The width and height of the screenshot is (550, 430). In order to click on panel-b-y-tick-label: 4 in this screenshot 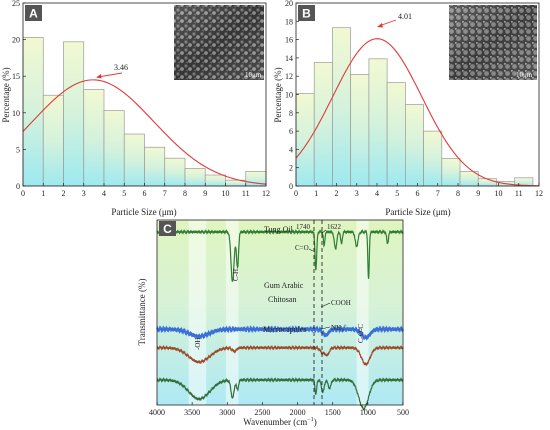, I will do `click(291, 149)`.